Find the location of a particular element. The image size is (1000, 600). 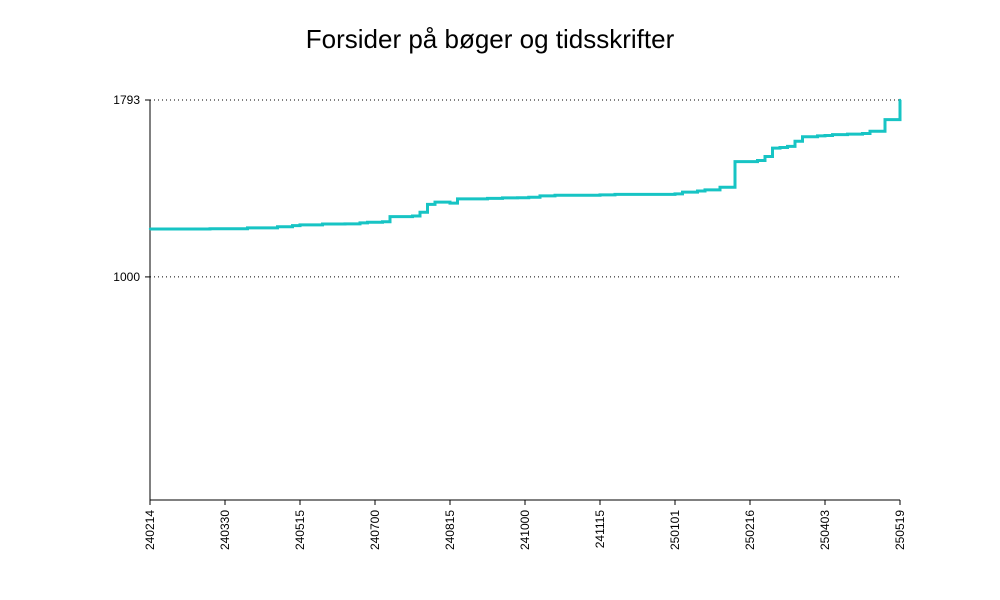

chart-title: Forsider på bøger og tidsskrifter is located at coordinates (490, 39).